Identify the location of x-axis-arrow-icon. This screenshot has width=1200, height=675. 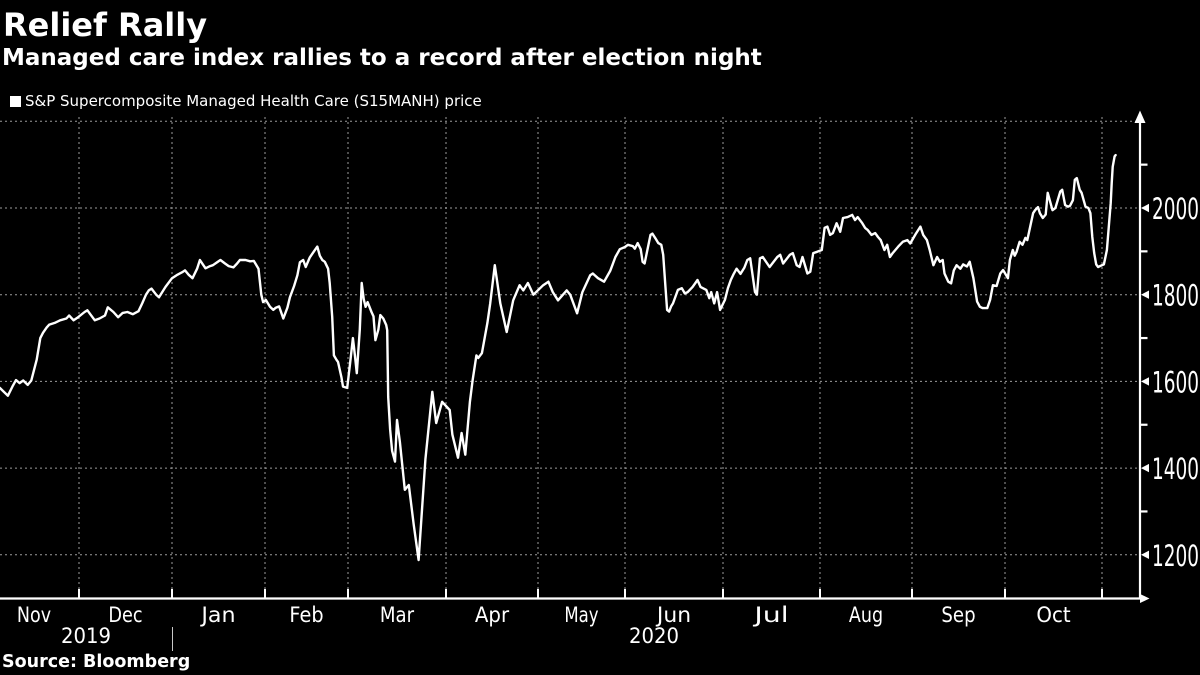
(1145, 598).